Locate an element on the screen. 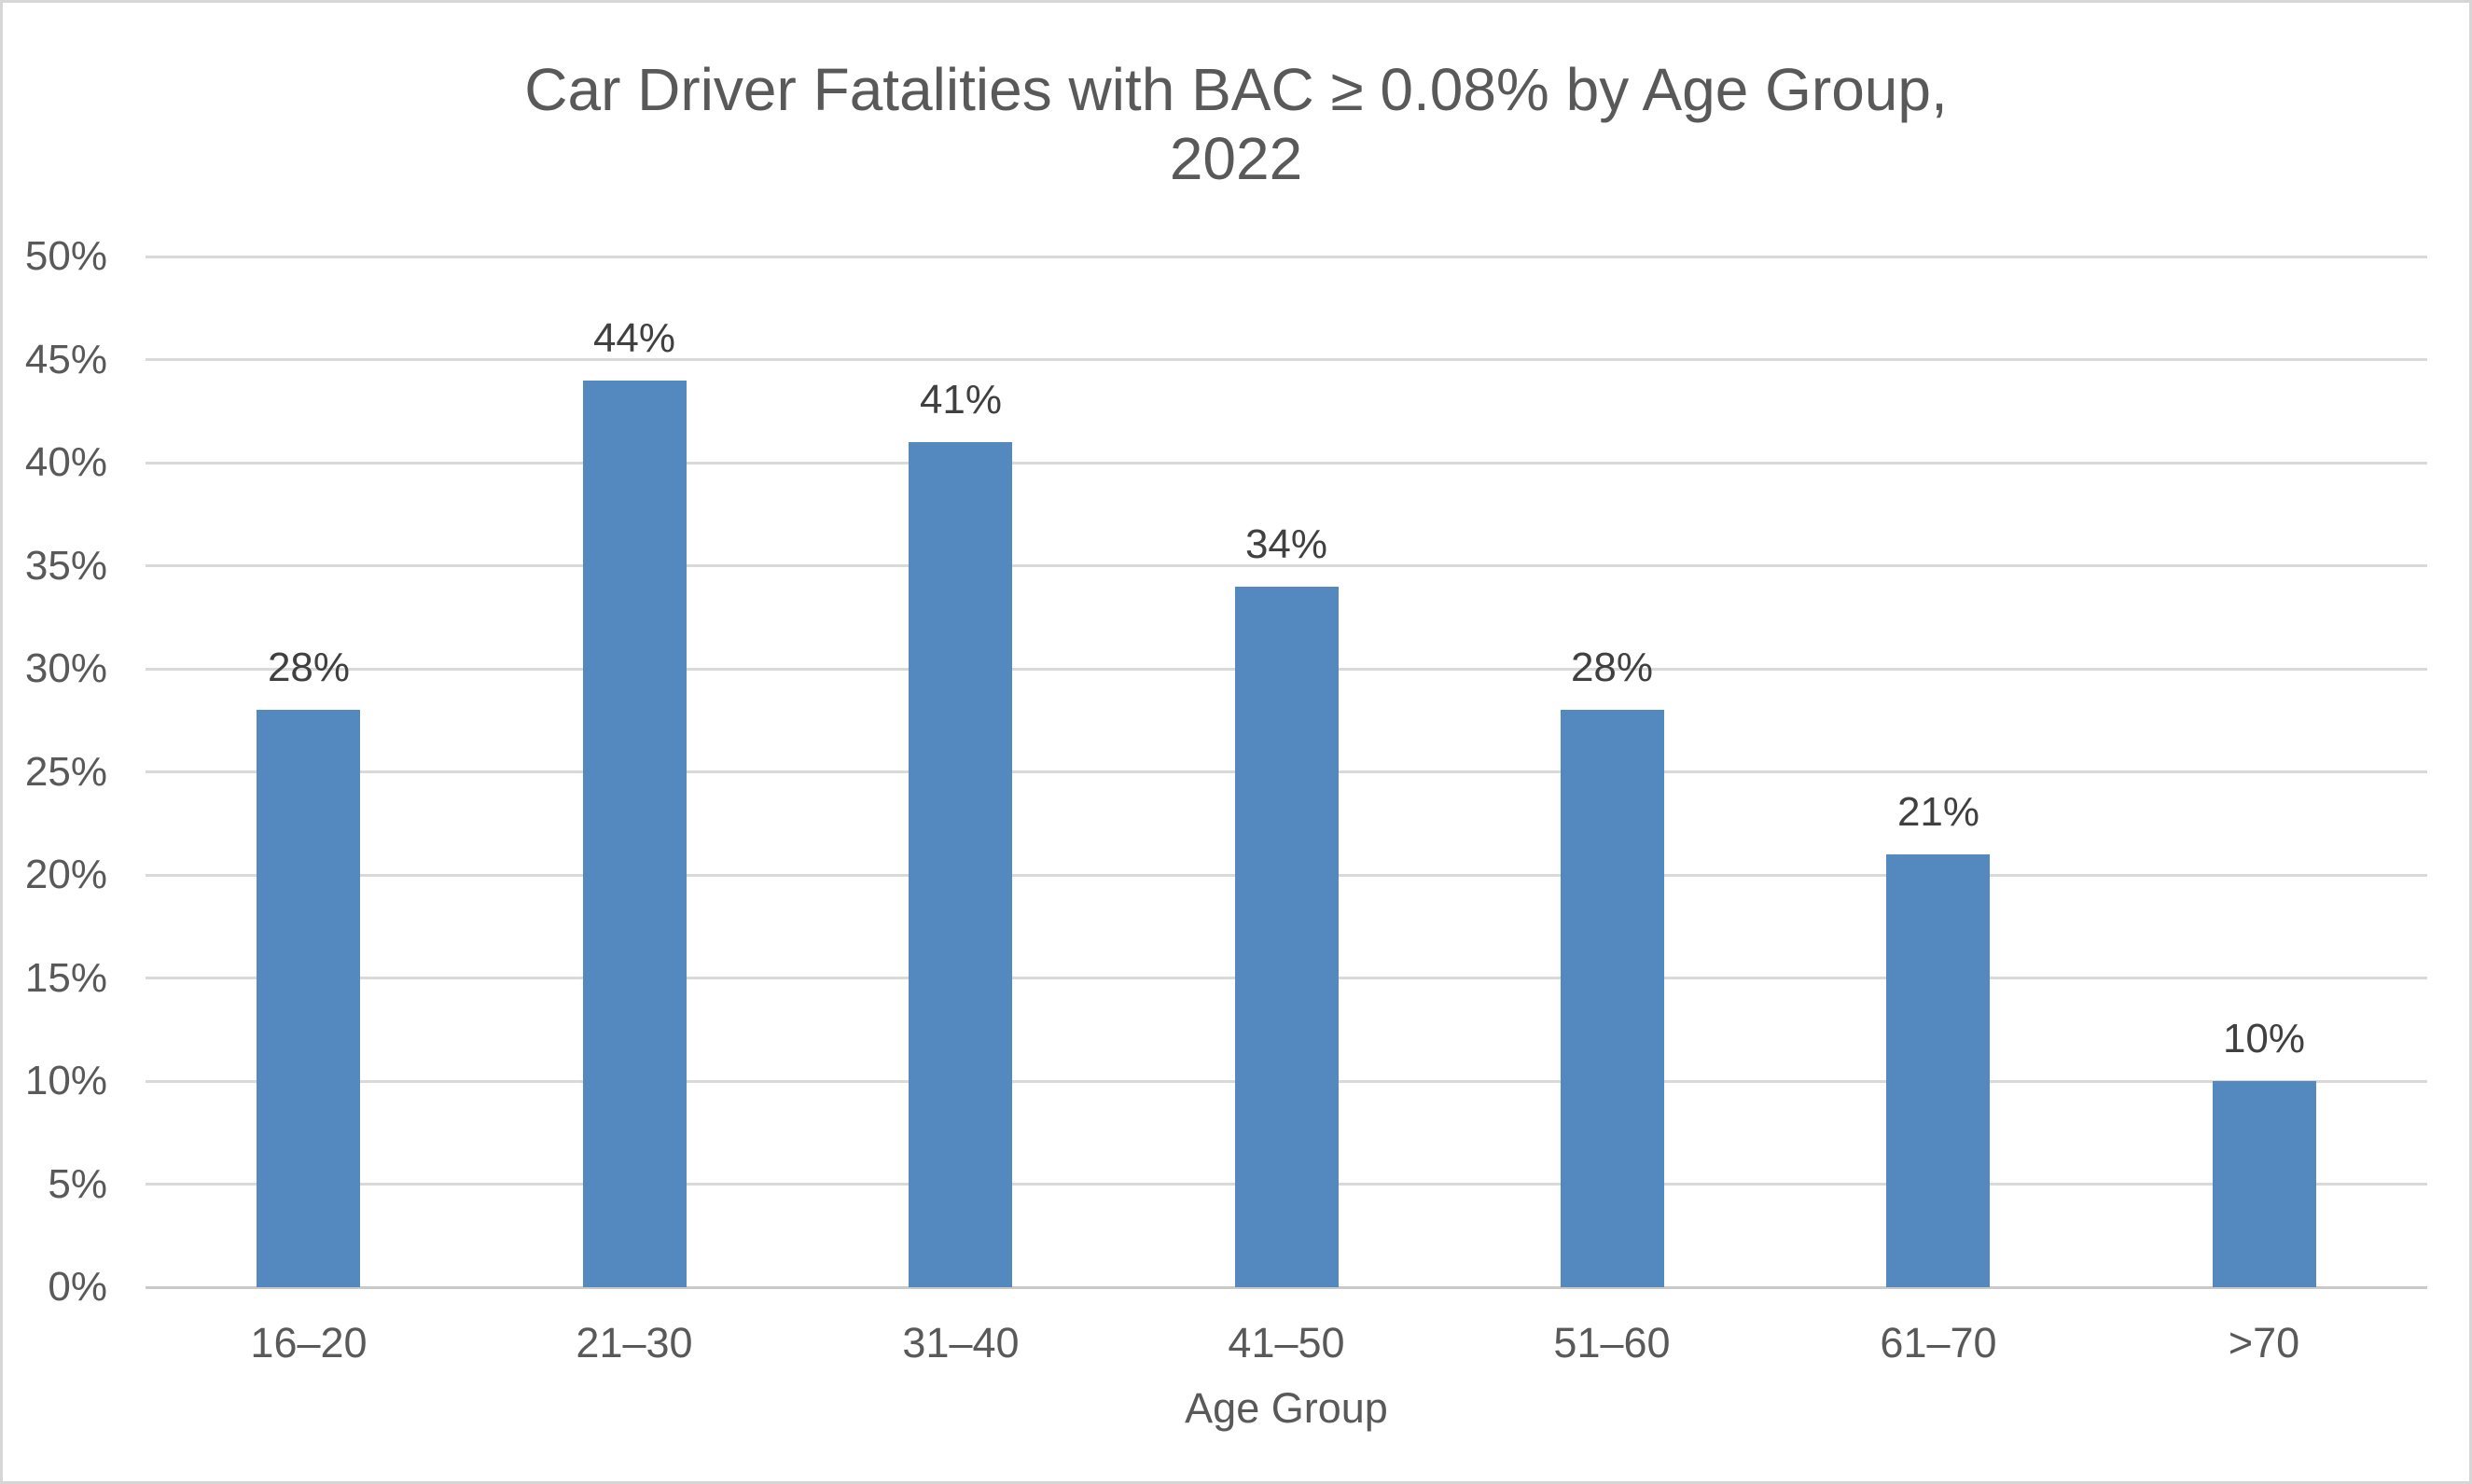 The height and width of the screenshot is (1484, 2472). x-axis-tick-label: 16–20 is located at coordinates (309, 1342).